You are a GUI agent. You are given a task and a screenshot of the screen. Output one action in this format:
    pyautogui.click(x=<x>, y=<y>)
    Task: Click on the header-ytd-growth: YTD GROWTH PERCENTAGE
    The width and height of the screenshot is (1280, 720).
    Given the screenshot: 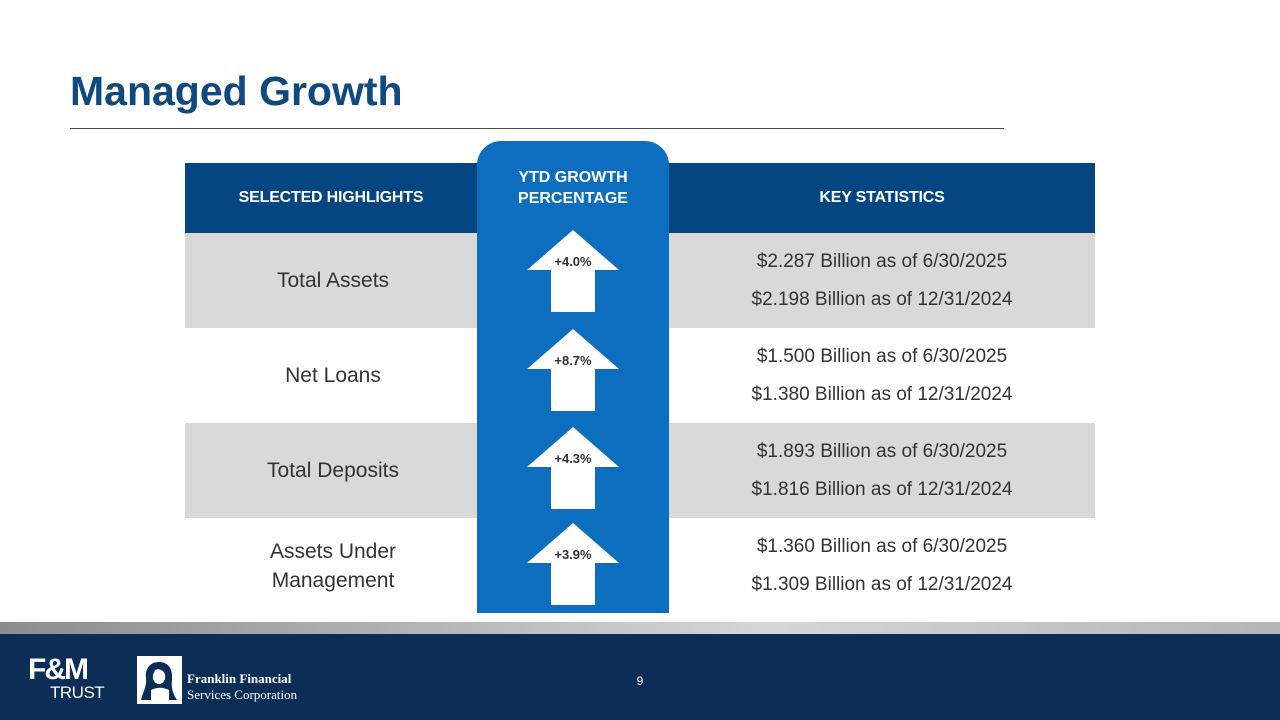 What is the action you would take?
    pyautogui.click(x=573, y=188)
    